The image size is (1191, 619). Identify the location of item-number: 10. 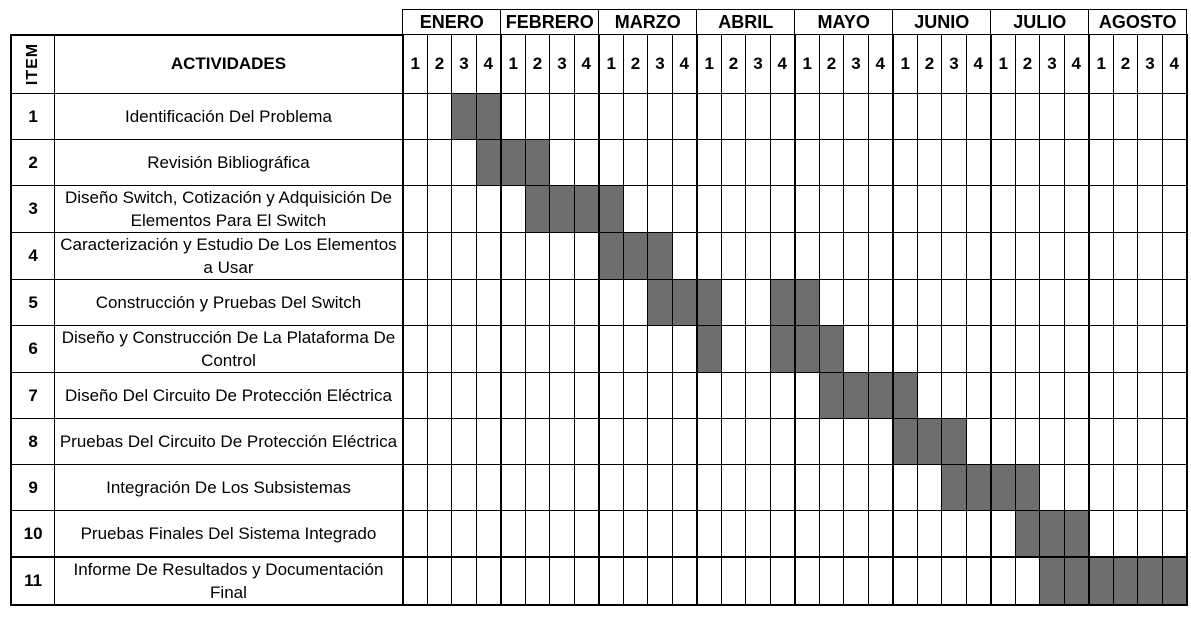
(33, 534).